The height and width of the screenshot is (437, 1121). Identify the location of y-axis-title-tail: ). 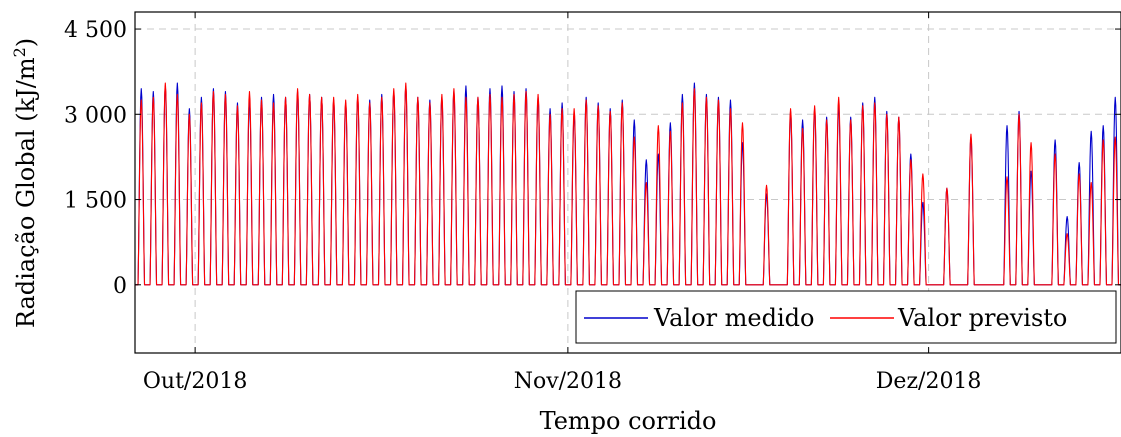
(26, 42).